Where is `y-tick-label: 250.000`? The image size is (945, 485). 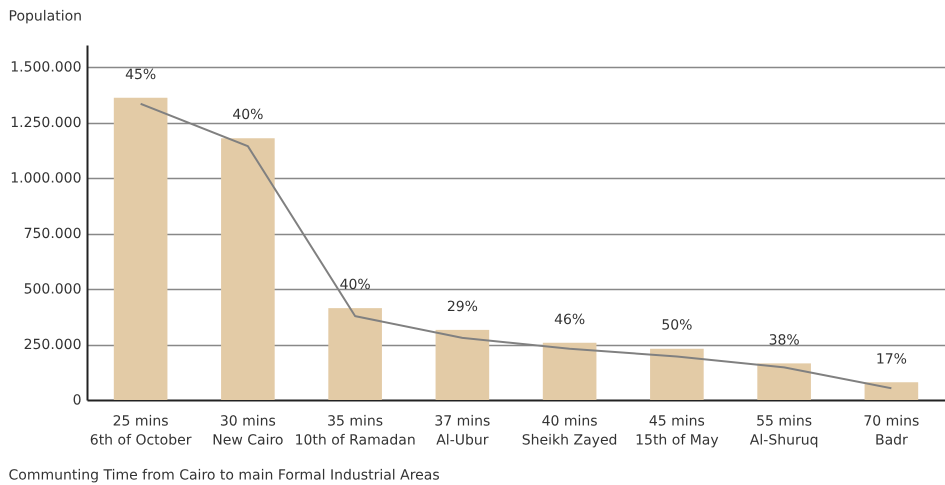 y-tick-label: 250.000 is located at coordinates (53, 345).